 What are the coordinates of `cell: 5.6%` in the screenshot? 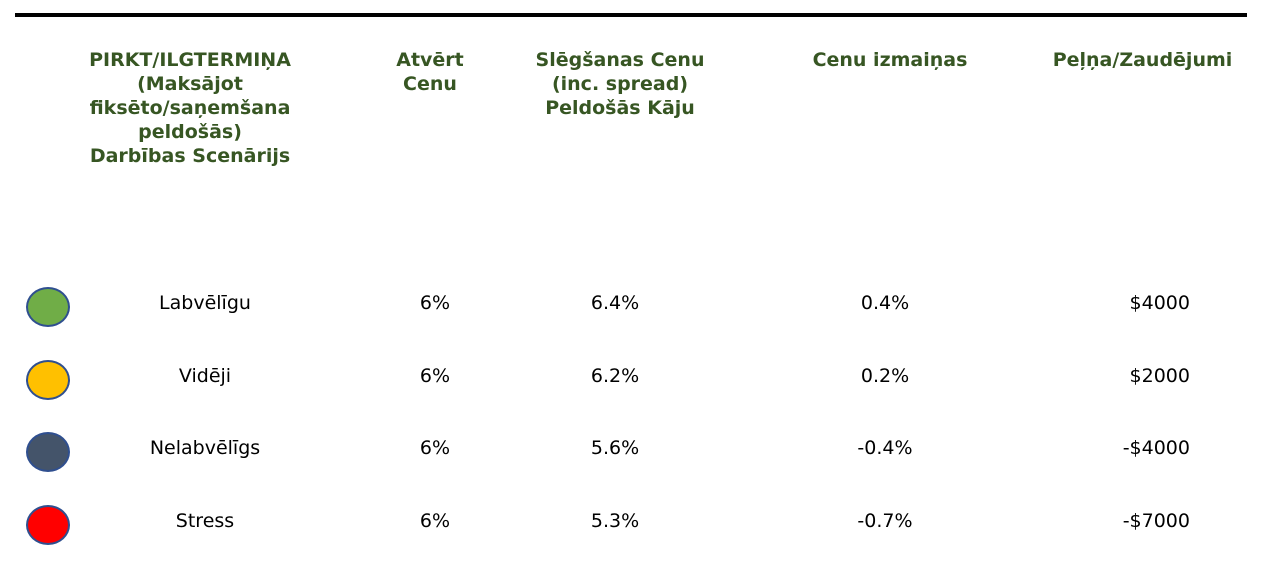 It's located at (615, 448).